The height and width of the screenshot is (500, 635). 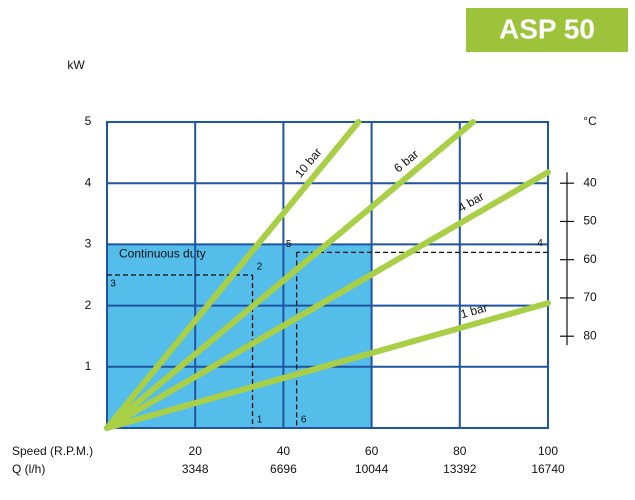 What do you see at coordinates (195, 469) in the screenshot?
I see `x2-tick-label: 3348` at bounding box center [195, 469].